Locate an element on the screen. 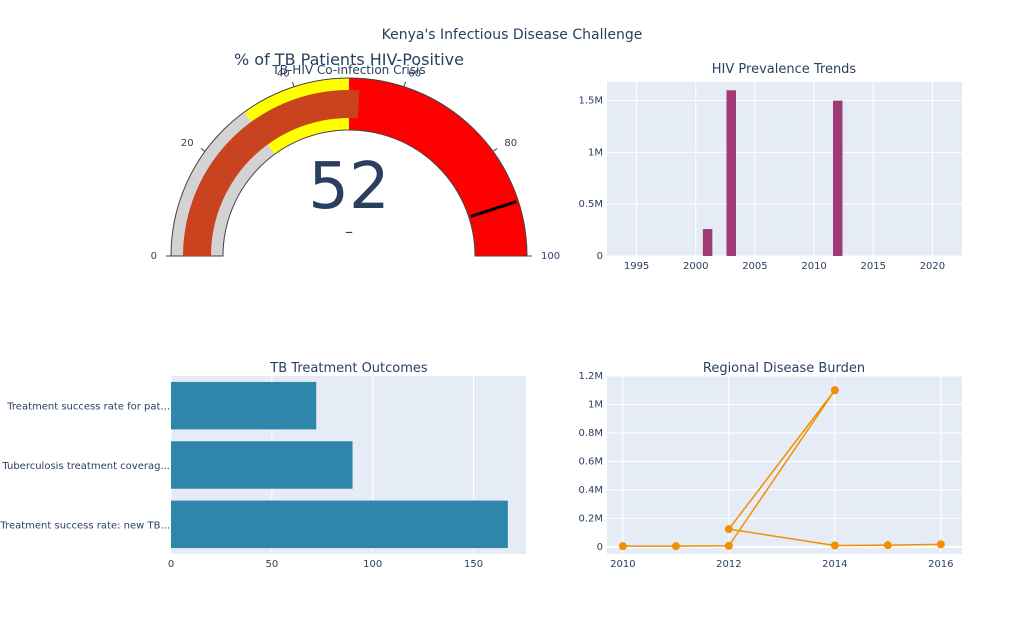  gauge-tick-label: 40 is located at coordinates (283, 73).